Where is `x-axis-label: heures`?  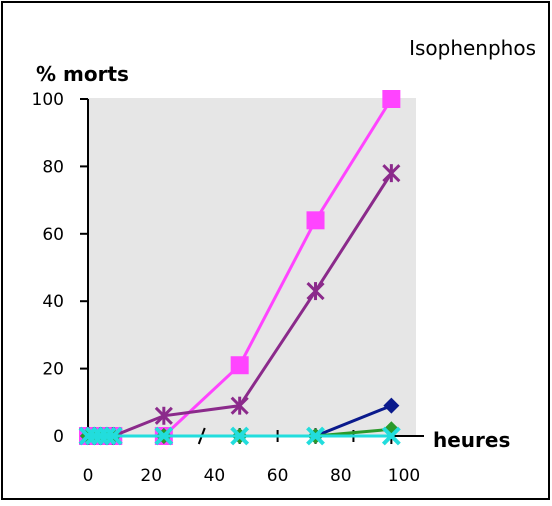
x-axis-label: heures is located at coordinates (471, 440).